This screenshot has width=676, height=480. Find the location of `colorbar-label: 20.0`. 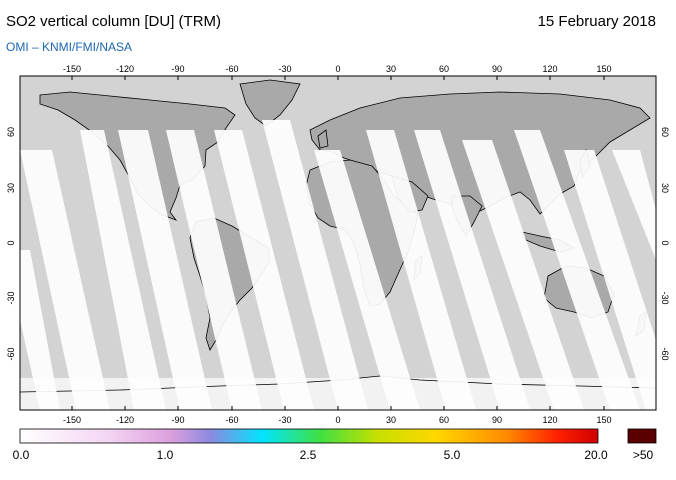

colorbar-label: 20.0 is located at coordinates (596, 455).